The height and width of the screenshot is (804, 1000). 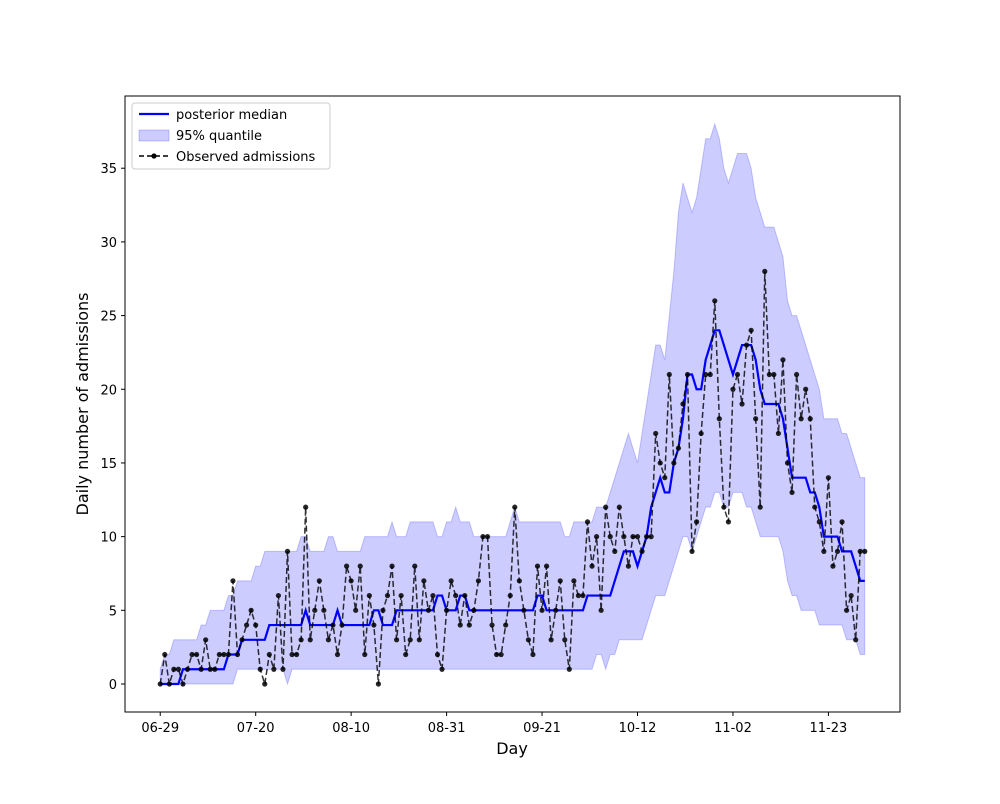 I want to click on y-tick-label: 0, so click(x=113, y=685).